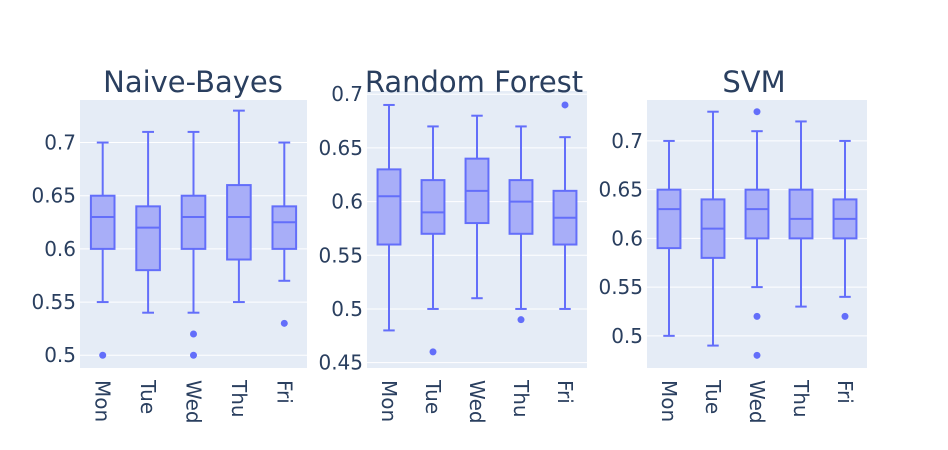  Describe the element at coordinates (340, 363) in the screenshot. I see `y-tick-label: 0.45` at that location.